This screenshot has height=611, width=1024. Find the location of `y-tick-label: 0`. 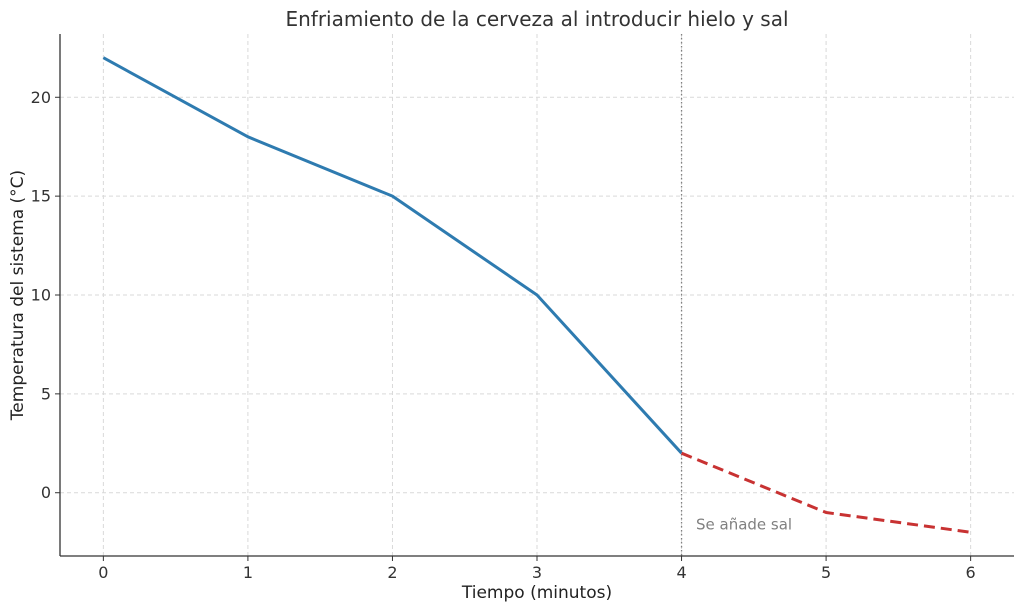

y-tick-label: 0 is located at coordinates (46, 492).